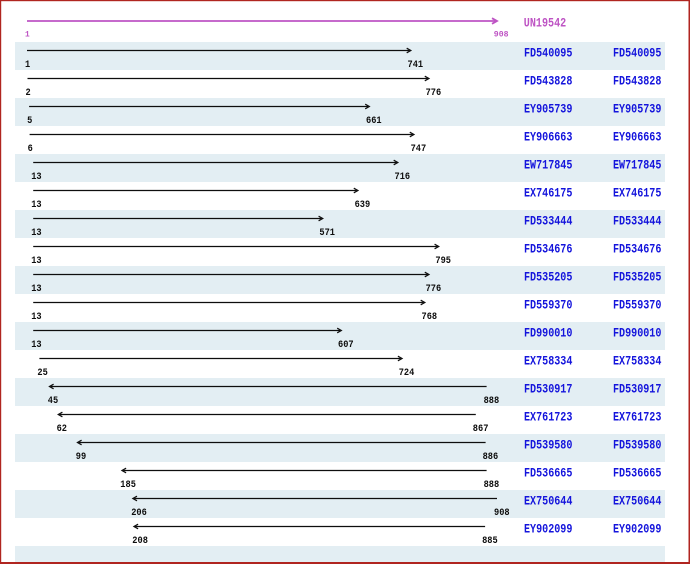  I want to click on svg-text: 206, so click(139, 513).